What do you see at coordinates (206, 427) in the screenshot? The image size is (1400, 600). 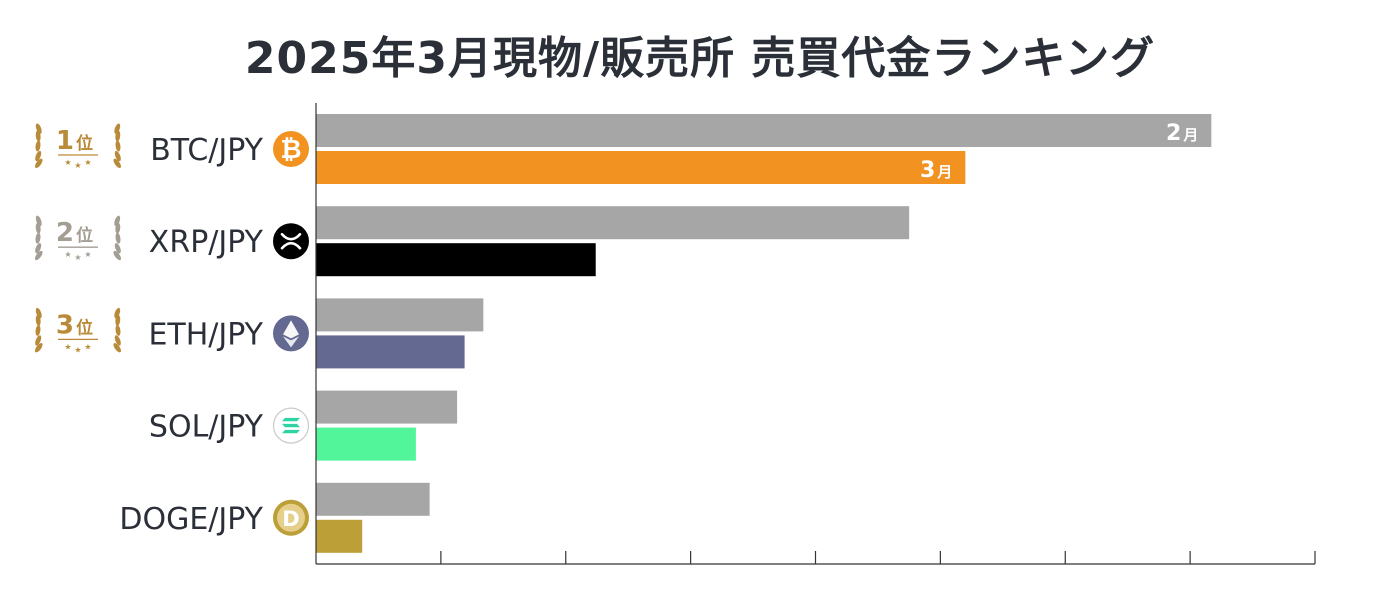 I see `pair-label-4: SOL/JPY` at bounding box center [206, 427].